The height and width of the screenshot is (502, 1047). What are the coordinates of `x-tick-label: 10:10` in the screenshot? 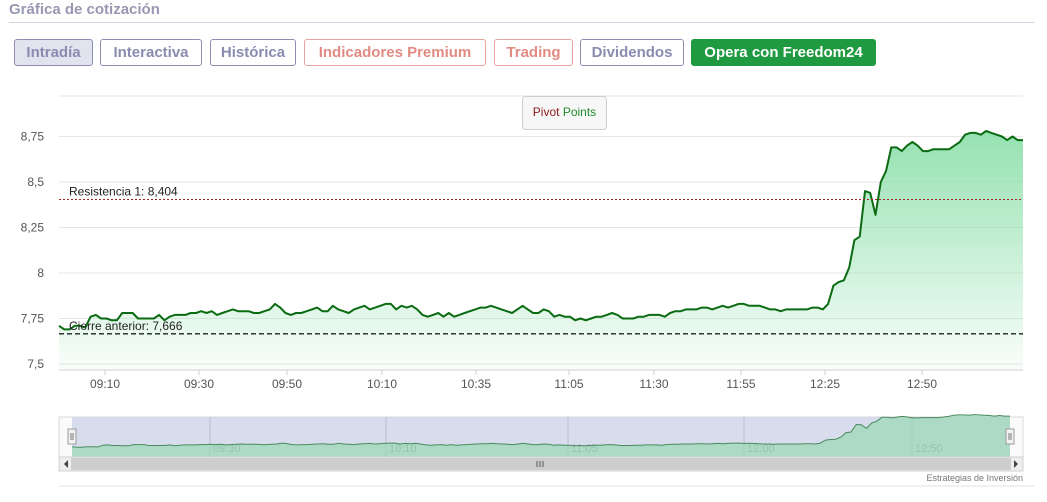 It's located at (382, 384).